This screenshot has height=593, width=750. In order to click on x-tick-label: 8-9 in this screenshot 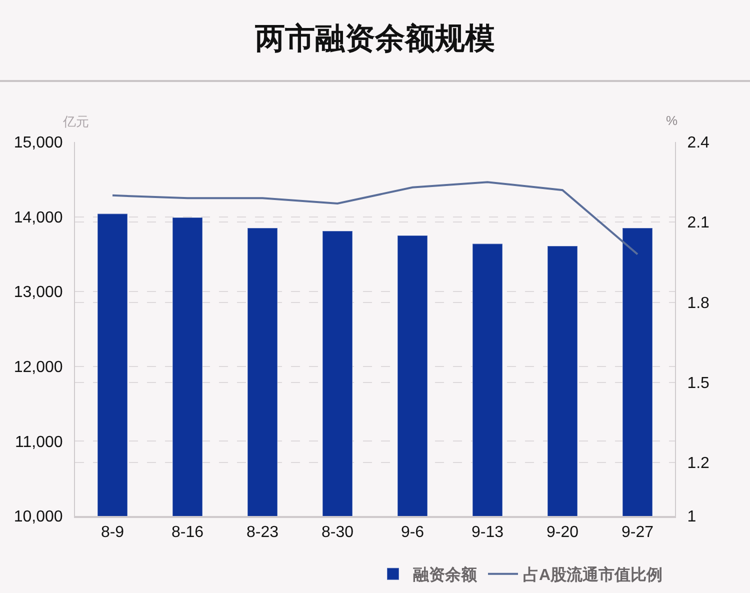, I will do `click(112, 533)`.